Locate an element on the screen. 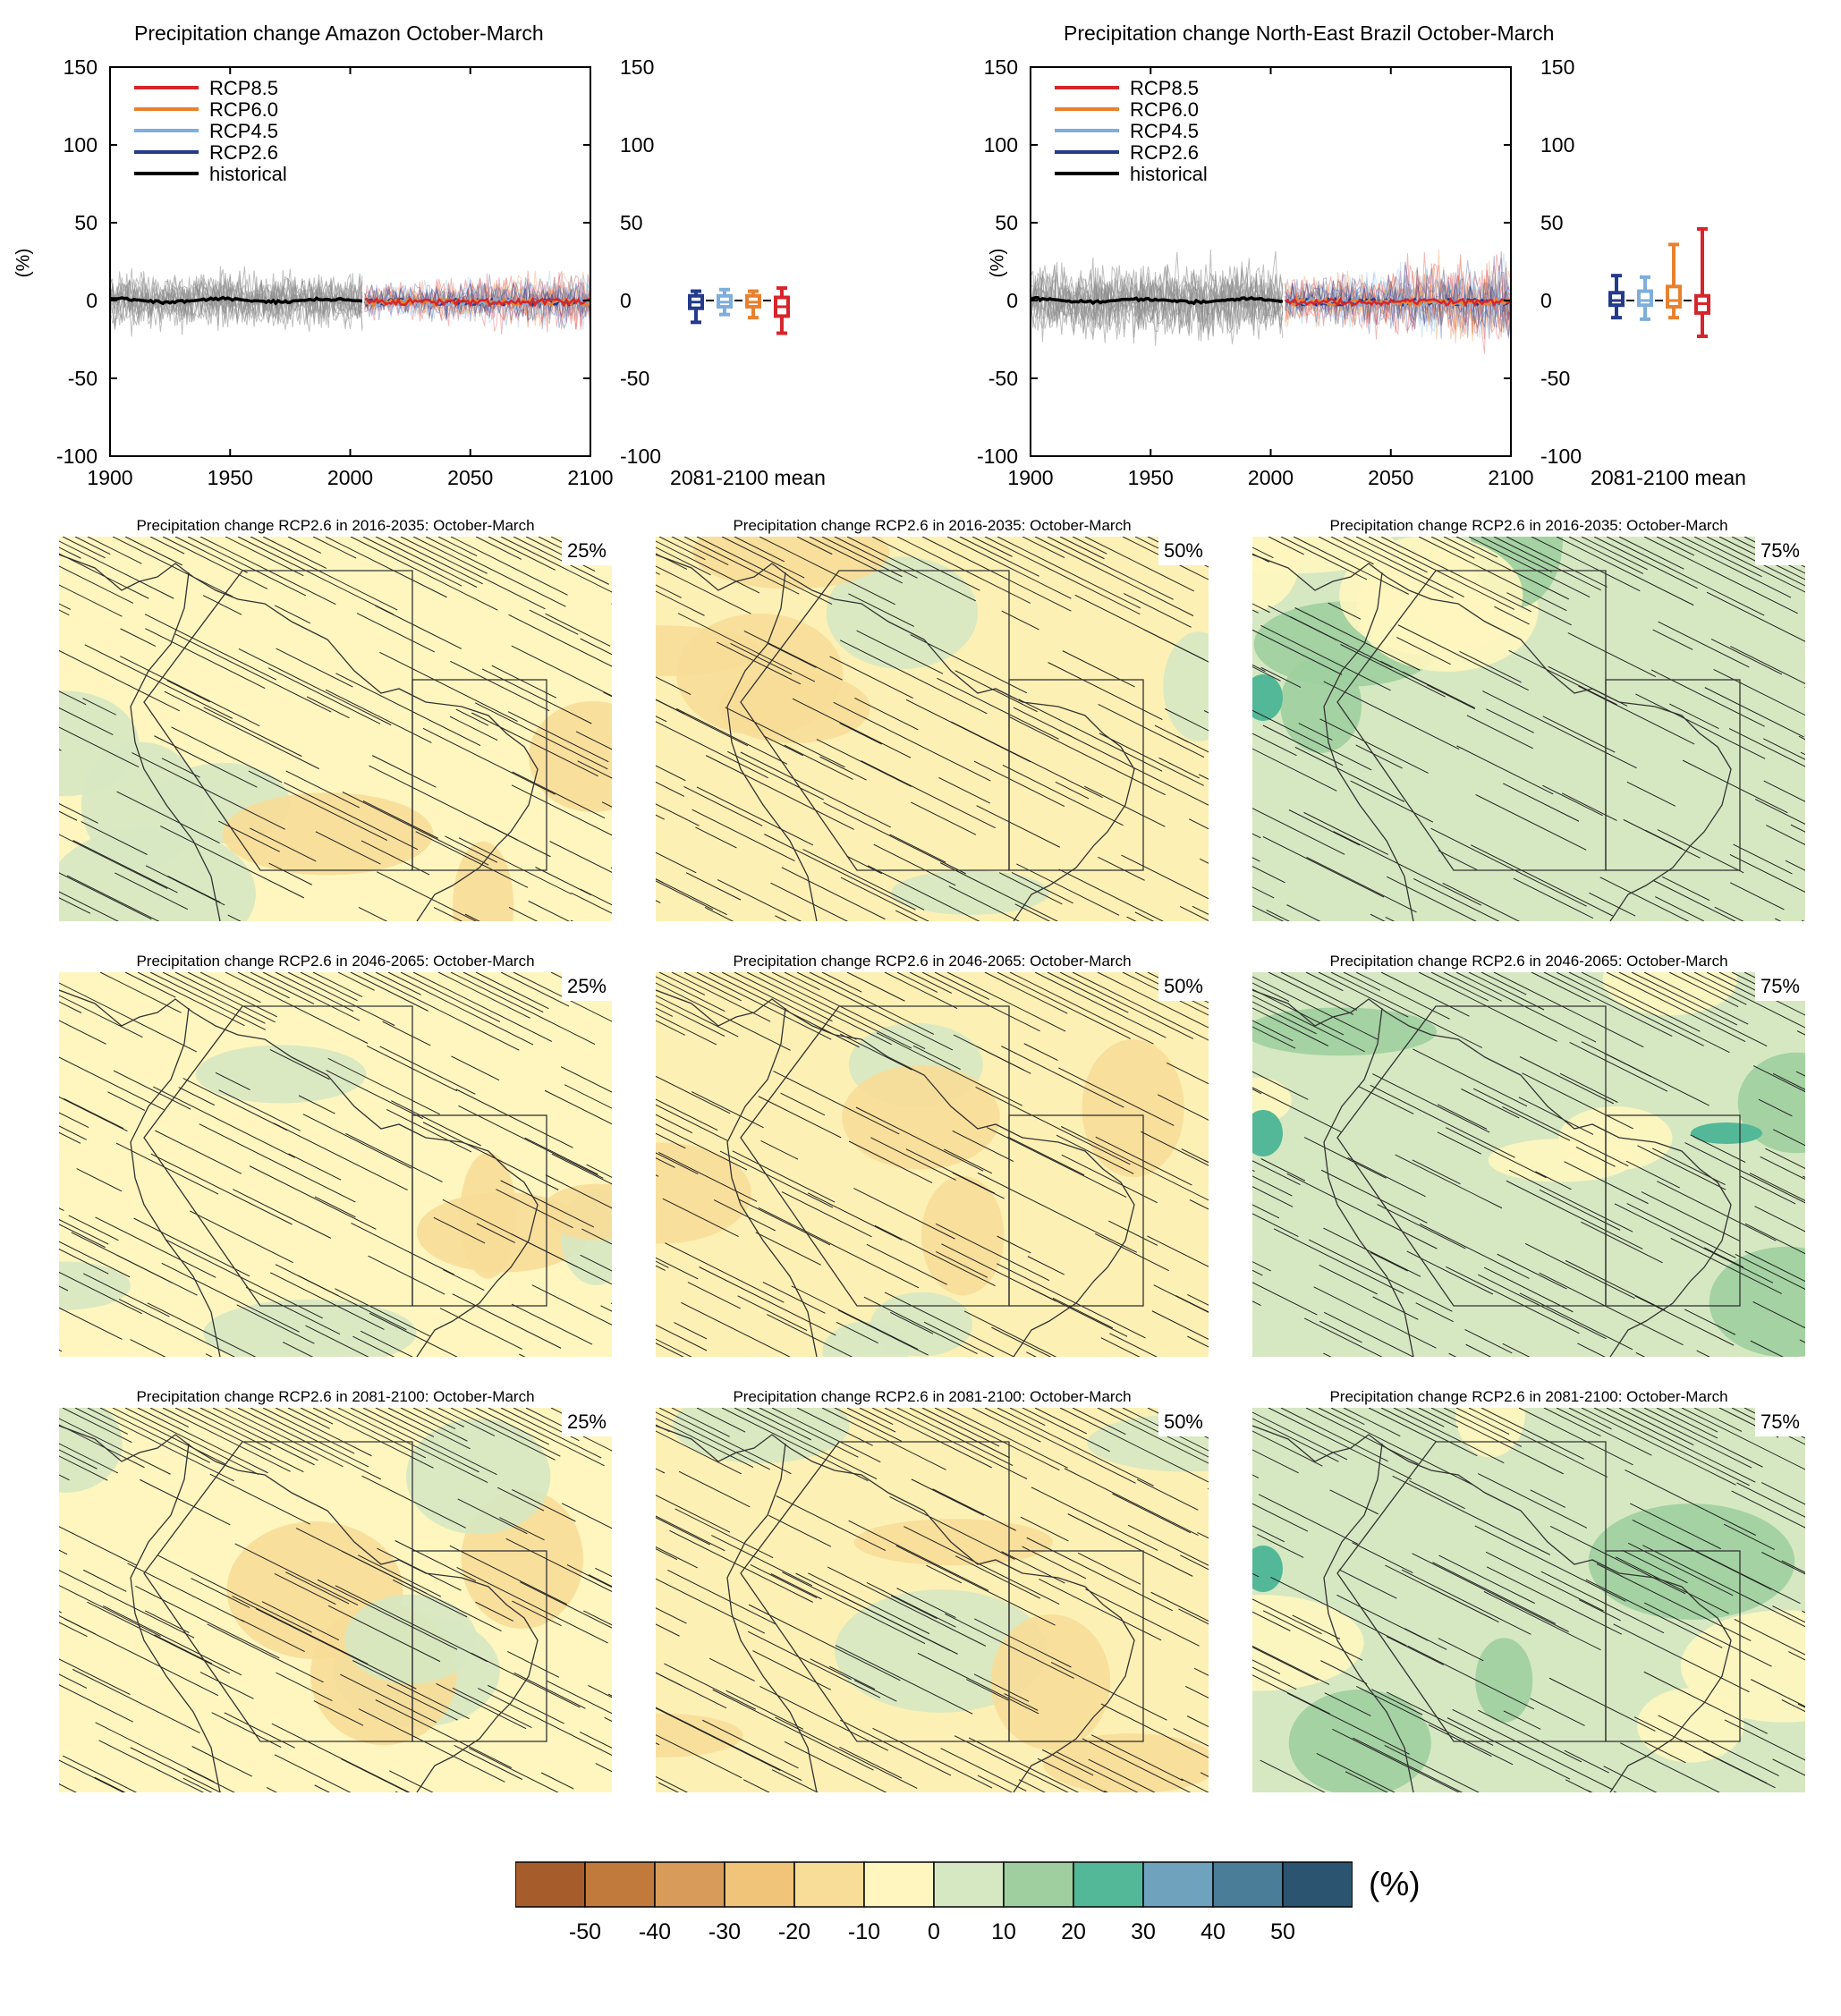  percentile-label: 50% is located at coordinates (1183, 551).